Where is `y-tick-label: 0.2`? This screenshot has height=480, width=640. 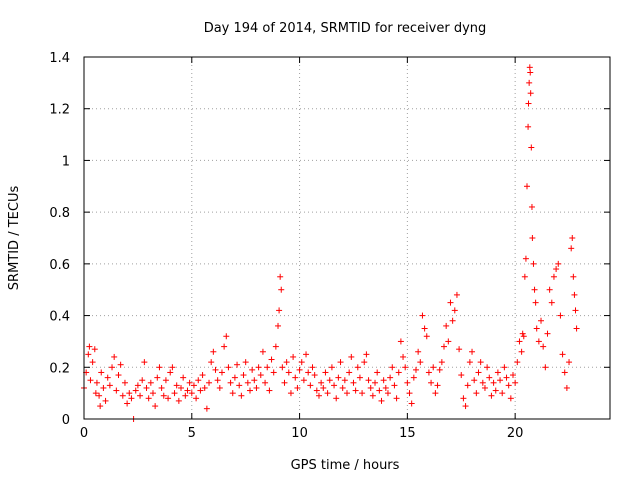
y-tick-label: 0.2 is located at coordinates (59, 368).